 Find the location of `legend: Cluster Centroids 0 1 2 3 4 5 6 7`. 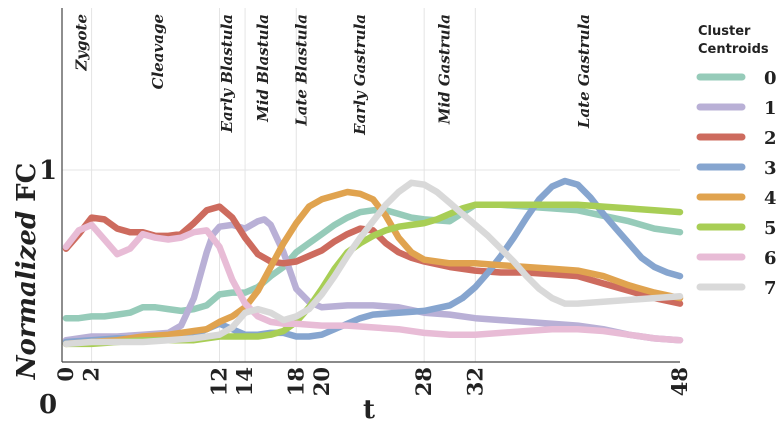

legend: Cluster Centroids 0 1 2 3 4 5 6 7 is located at coordinates (736, 161).